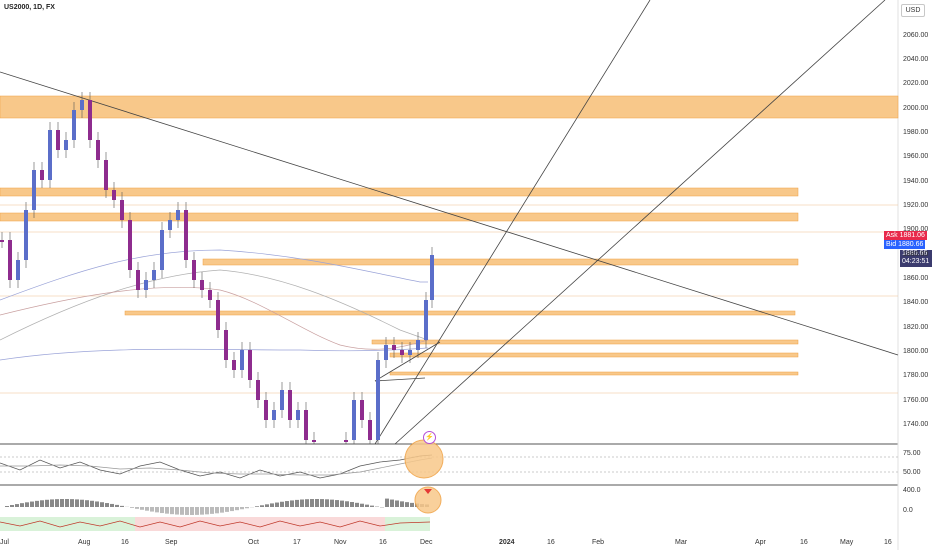 This screenshot has width=932, height=550. Describe the element at coordinates (916, 156) in the screenshot. I see `y-tick: 1960.00` at that location.